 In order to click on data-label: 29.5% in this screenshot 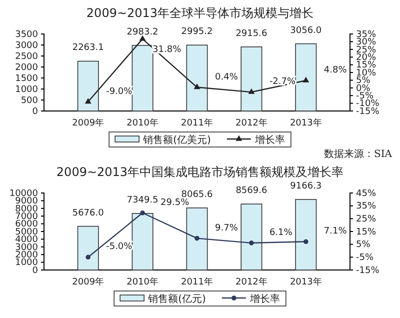, I will do `click(175, 203)`.